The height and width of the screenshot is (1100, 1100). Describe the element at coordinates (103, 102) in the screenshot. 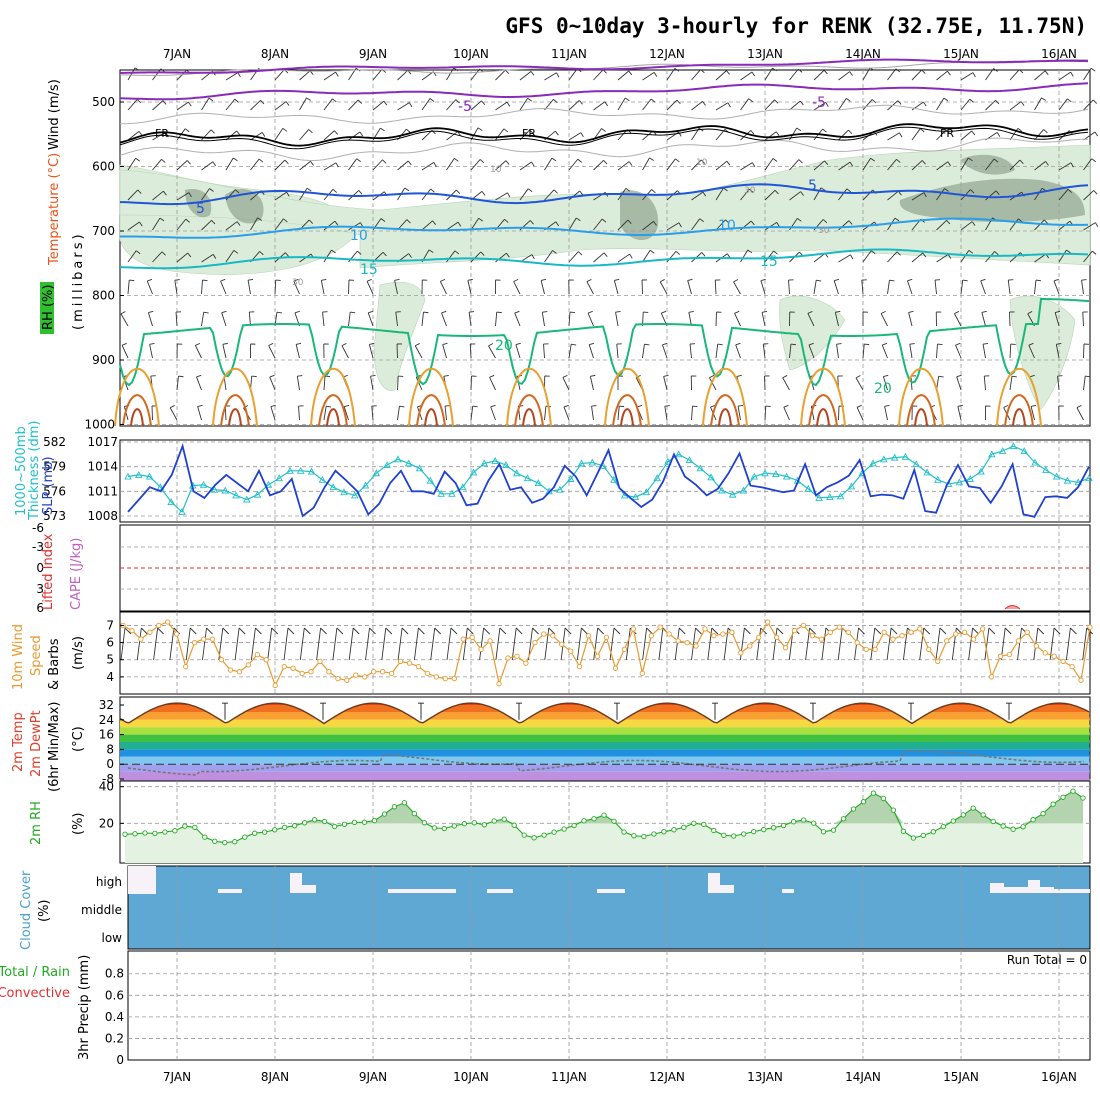

I see `y-tick-label: 500` at that location.